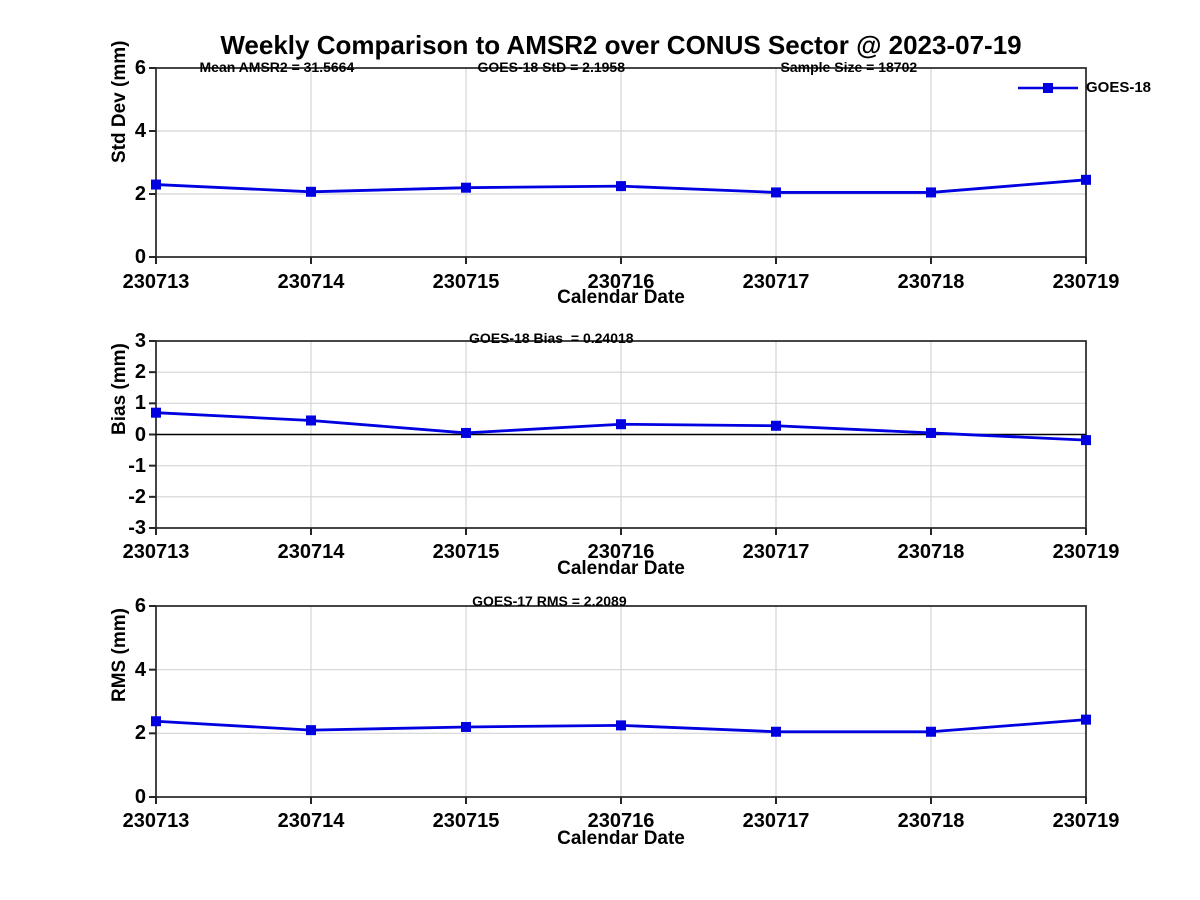 This screenshot has height=900, width=1200. What do you see at coordinates (137, 528) in the screenshot?
I see `y-tick-label: -3` at bounding box center [137, 528].